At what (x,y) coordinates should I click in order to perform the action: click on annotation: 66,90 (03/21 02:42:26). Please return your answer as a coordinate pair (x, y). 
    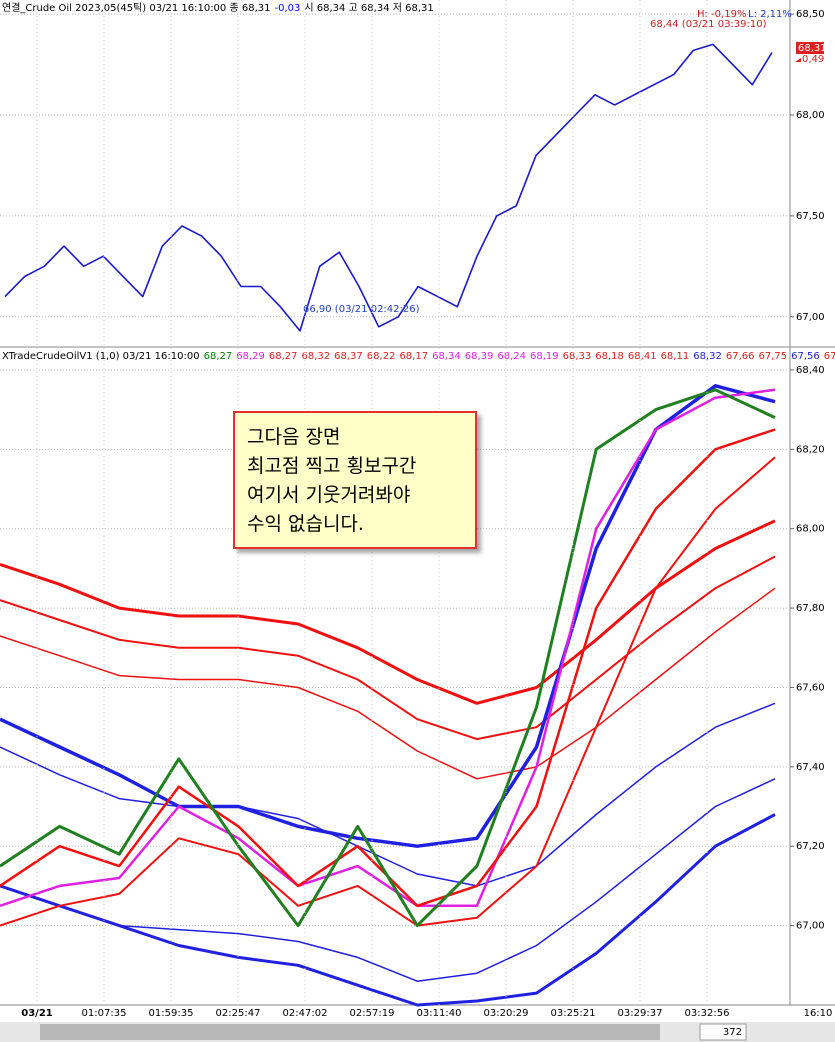
    Looking at the image, I should click on (361, 309).